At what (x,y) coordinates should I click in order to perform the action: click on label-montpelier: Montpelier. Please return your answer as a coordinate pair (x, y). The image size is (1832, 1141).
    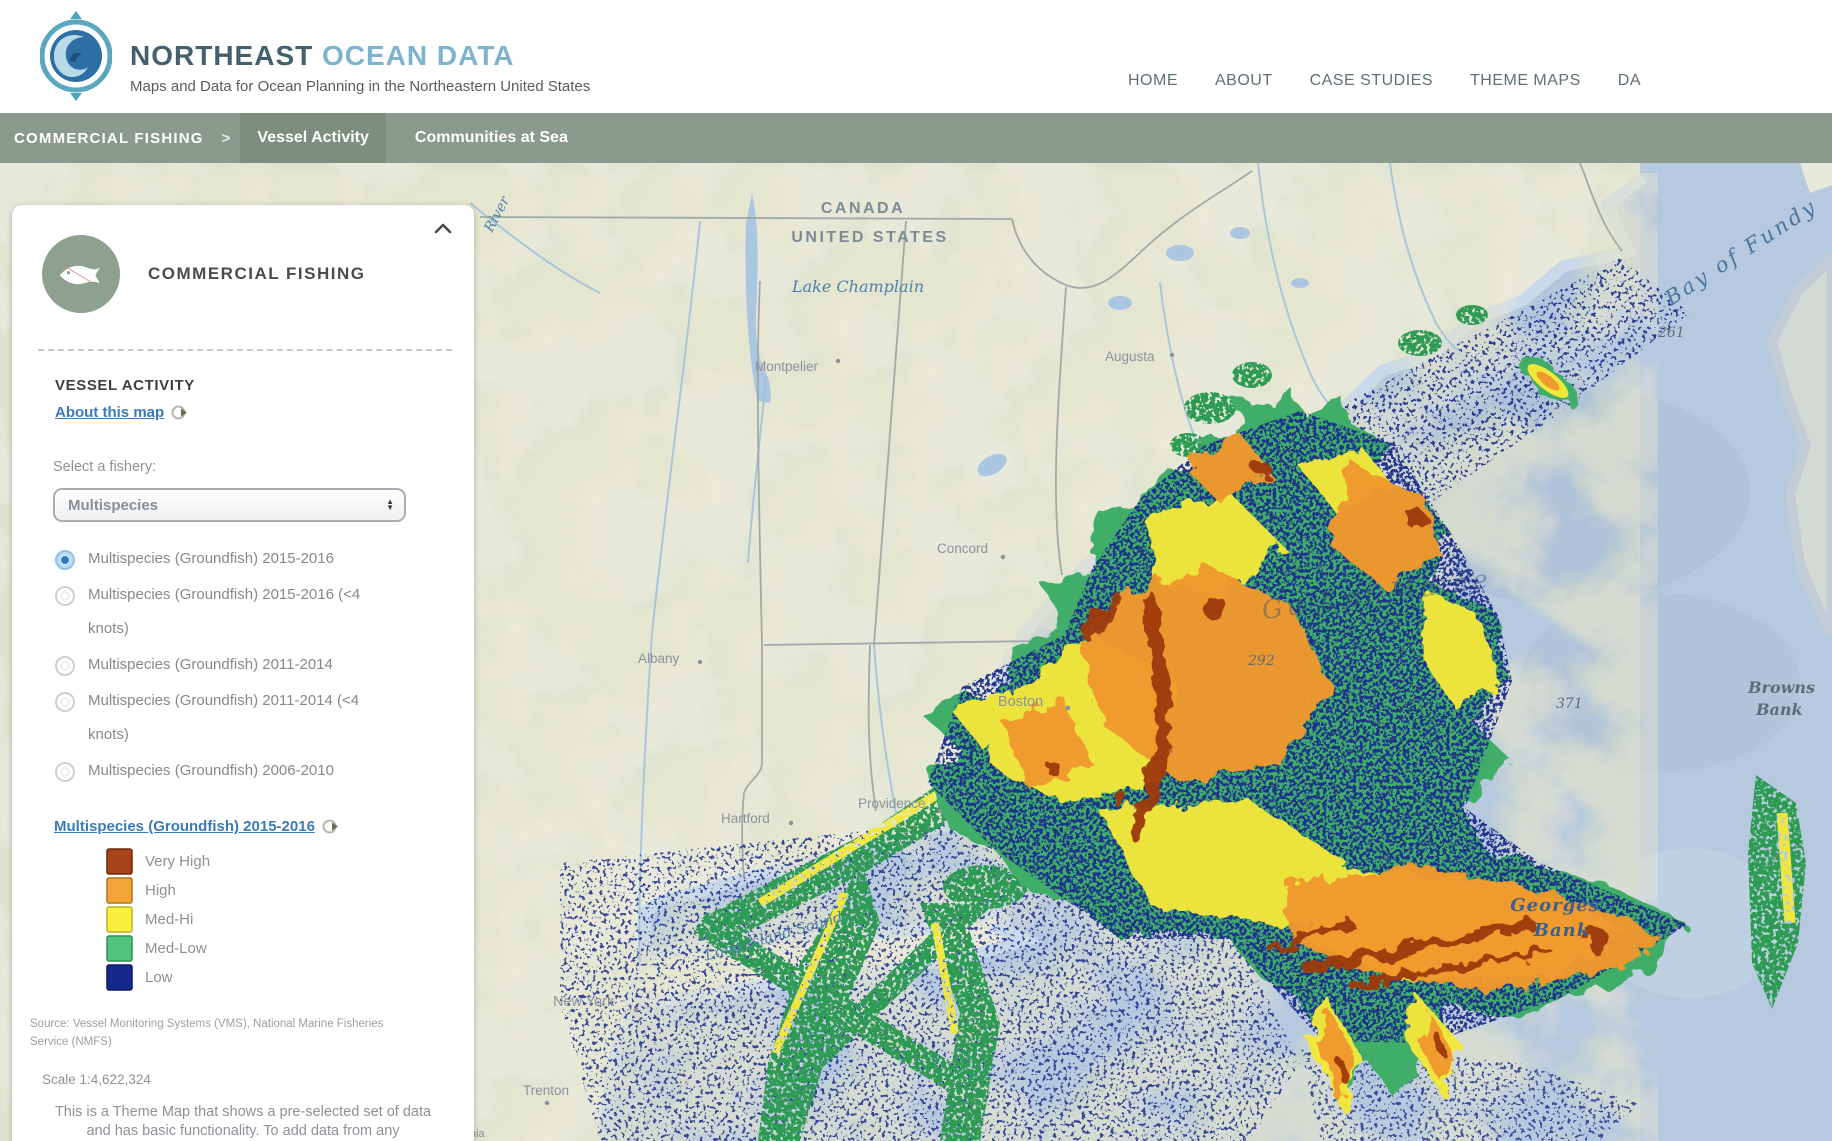
    Looking at the image, I should click on (787, 366).